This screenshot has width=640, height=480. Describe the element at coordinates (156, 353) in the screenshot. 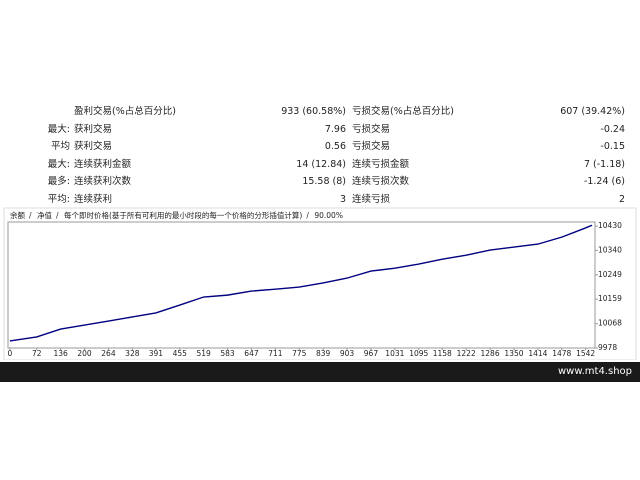

I see `x-tick-label: 391` at that location.